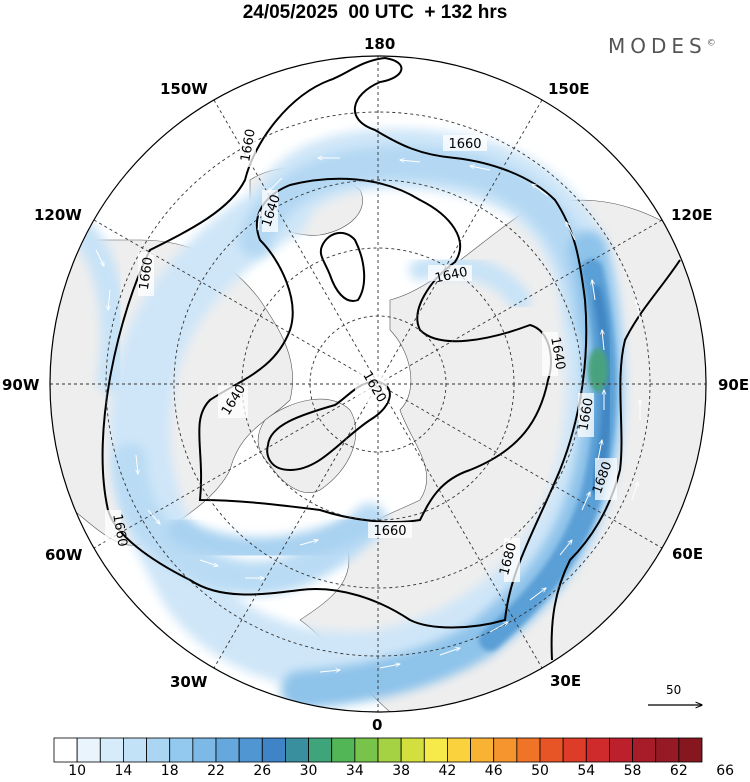  Describe the element at coordinates (375, 12) in the screenshot. I see `page-title: 24/05/2025 00 UTC + 132 hrs` at that location.